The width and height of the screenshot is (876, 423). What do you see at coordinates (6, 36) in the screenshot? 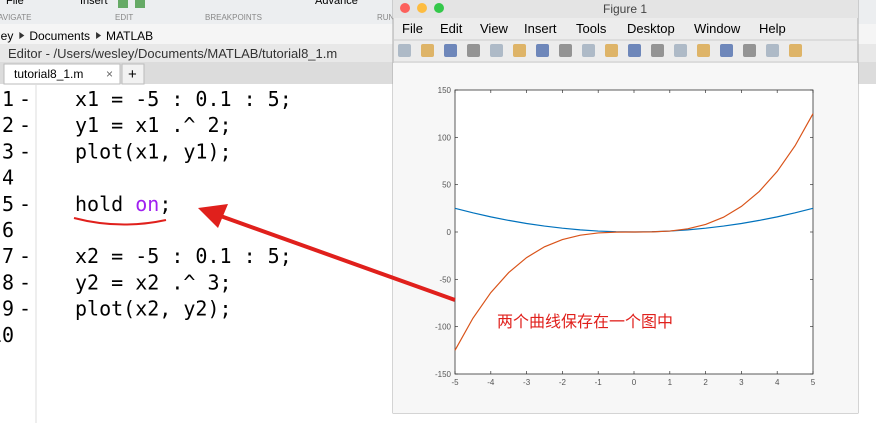
I see `breadcrumb-item: ley` at bounding box center [6, 36].